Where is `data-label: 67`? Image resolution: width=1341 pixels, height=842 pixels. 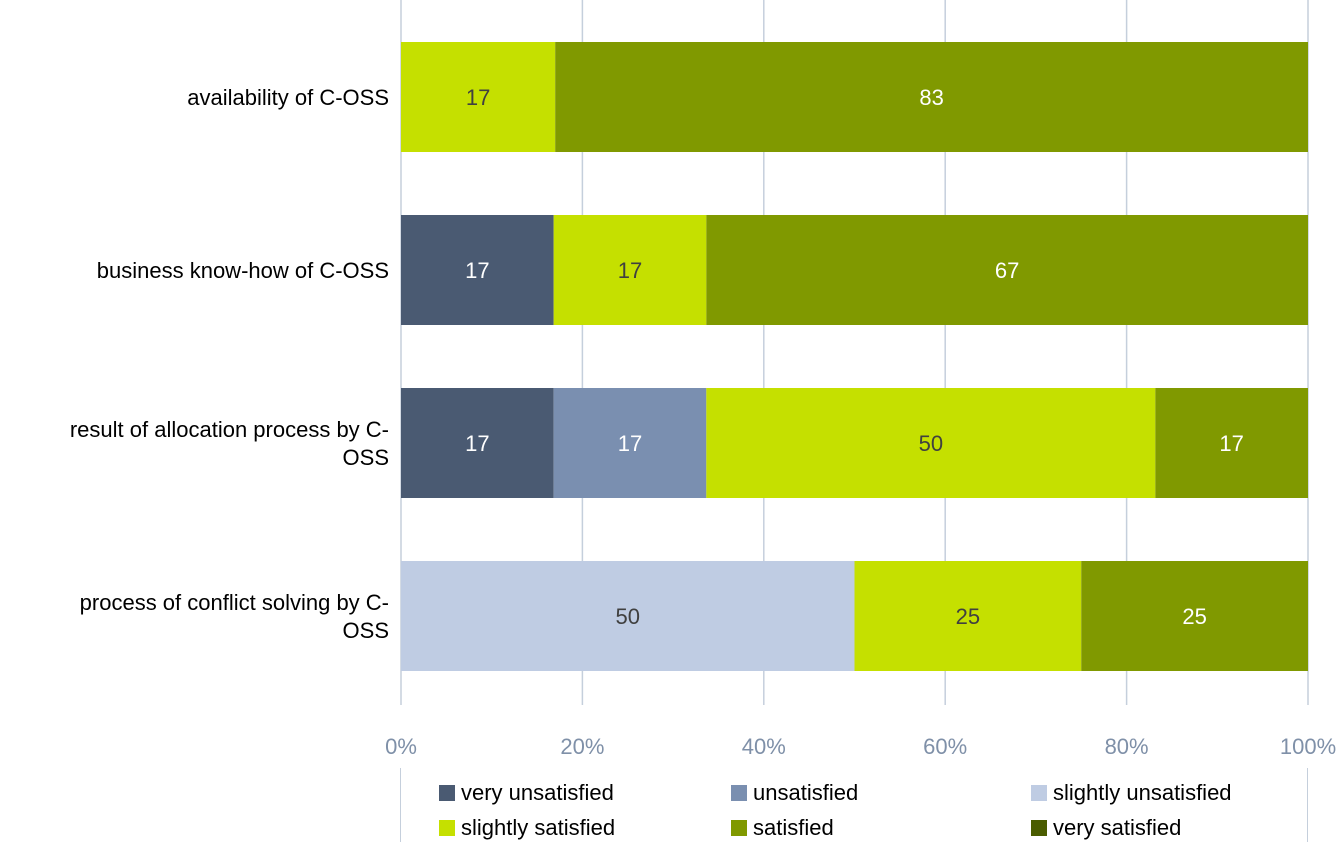
data-label: 67 is located at coordinates (1007, 270).